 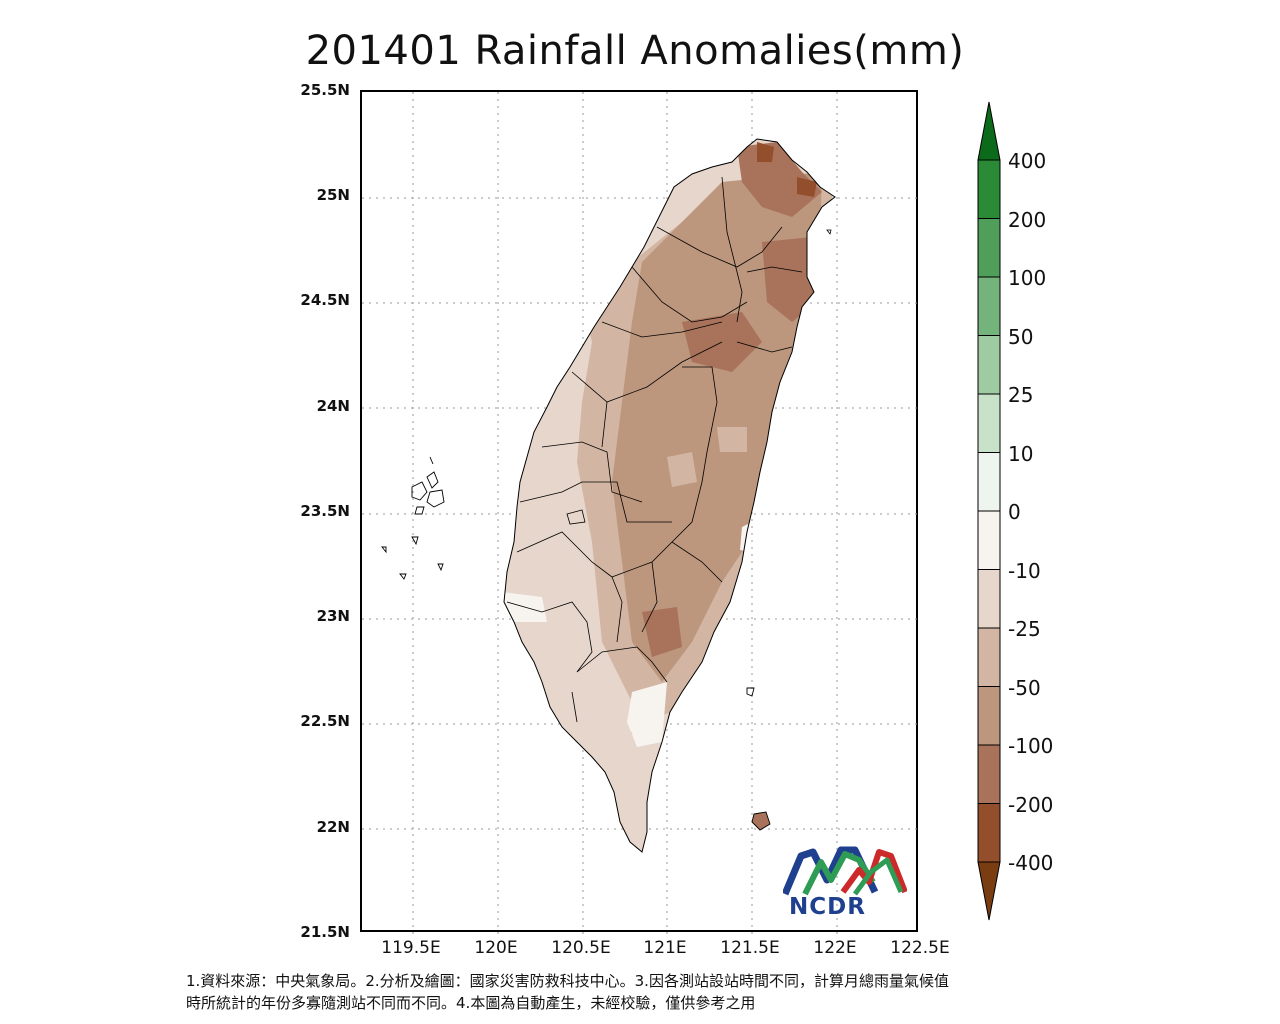 What do you see at coordinates (333, 616) in the screenshot?
I see `lat-tick-label: 23N` at bounding box center [333, 616].